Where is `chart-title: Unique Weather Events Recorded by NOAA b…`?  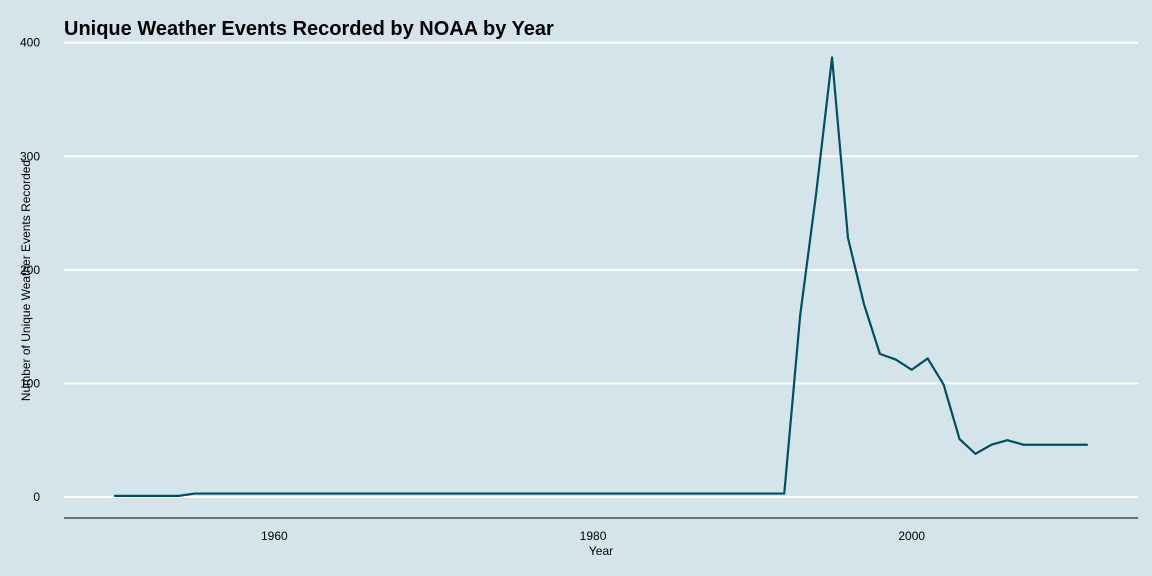
chart-title: Unique Weather Events Recorded by NOAA b… is located at coordinates (309, 29).